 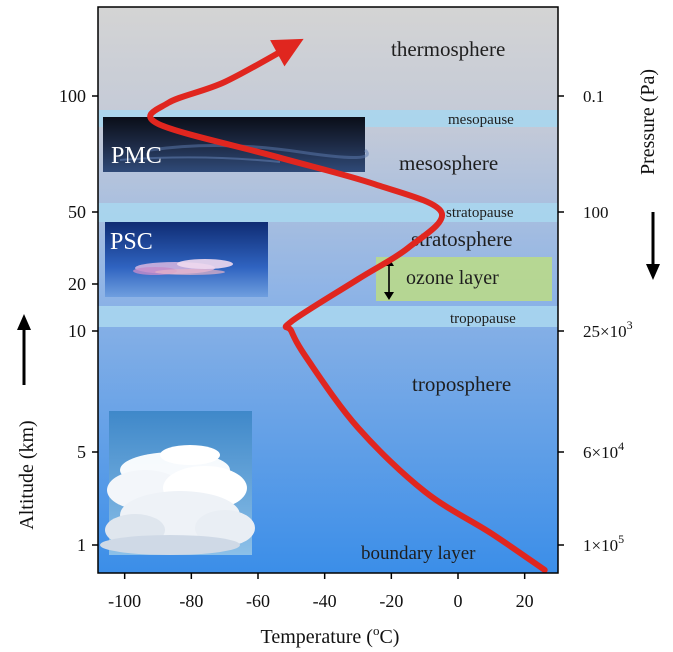 I want to click on right-tick-label: 25×103, so click(x=608, y=329).